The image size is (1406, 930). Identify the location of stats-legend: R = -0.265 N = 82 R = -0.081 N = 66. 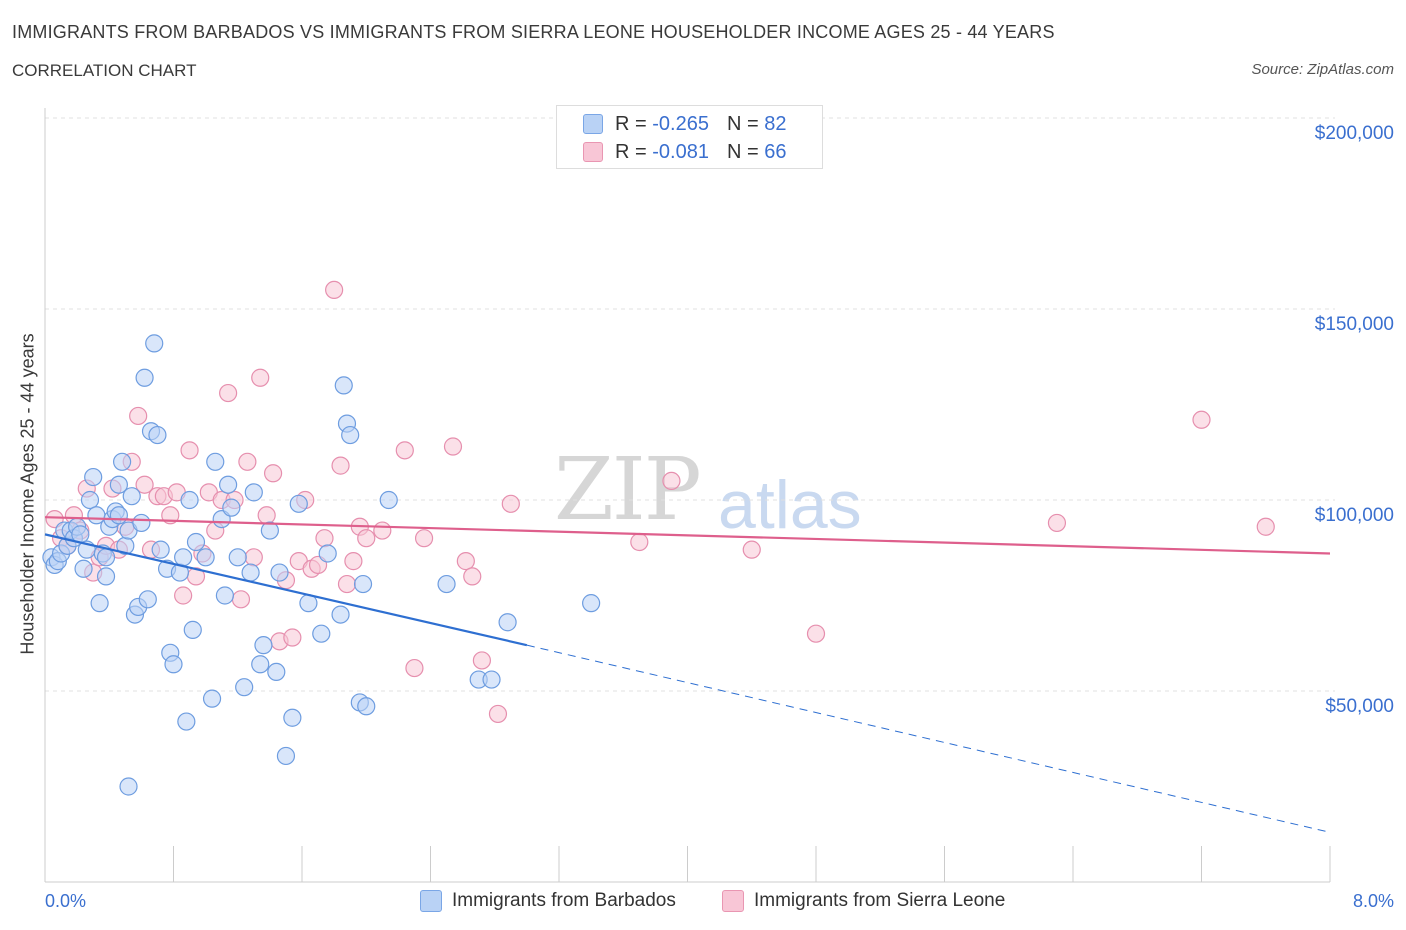
(689, 137).